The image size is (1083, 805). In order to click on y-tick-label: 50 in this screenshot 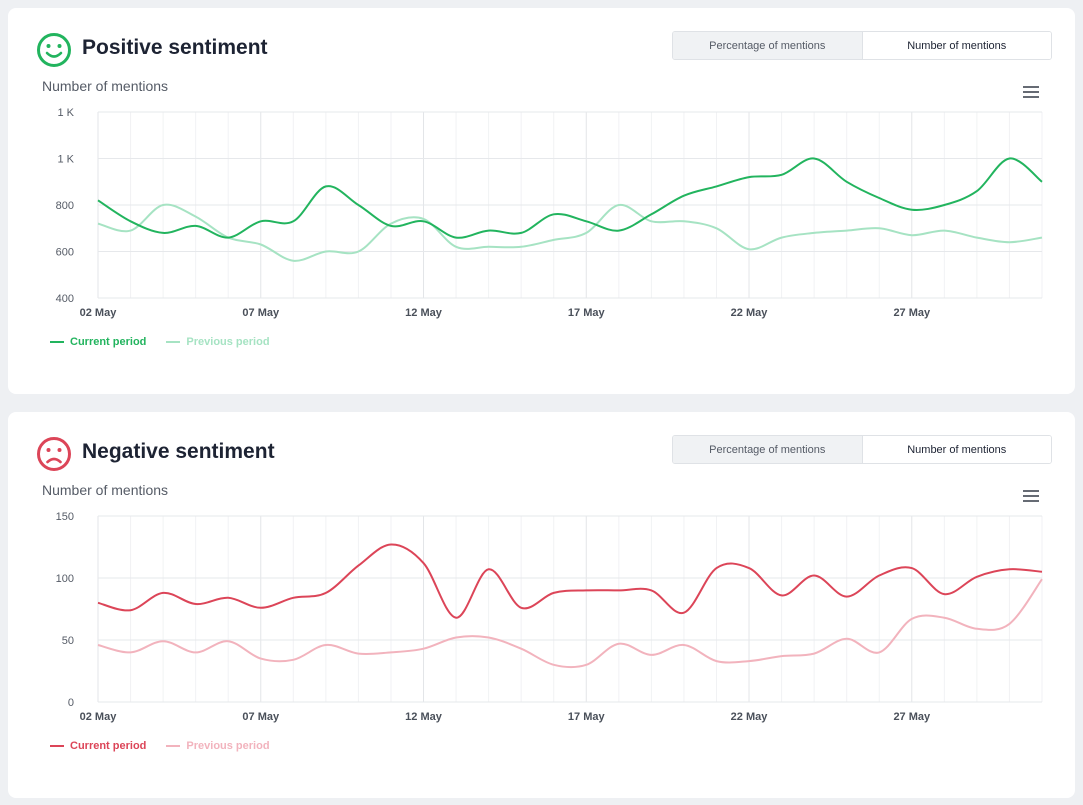, I will do `click(68, 641)`.